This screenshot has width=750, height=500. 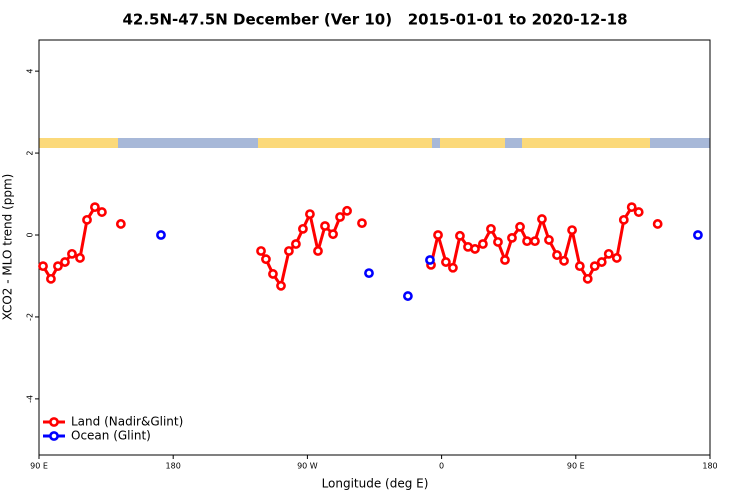 What do you see at coordinates (350, 246) in the screenshot?
I see `series-line` at bounding box center [350, 246].